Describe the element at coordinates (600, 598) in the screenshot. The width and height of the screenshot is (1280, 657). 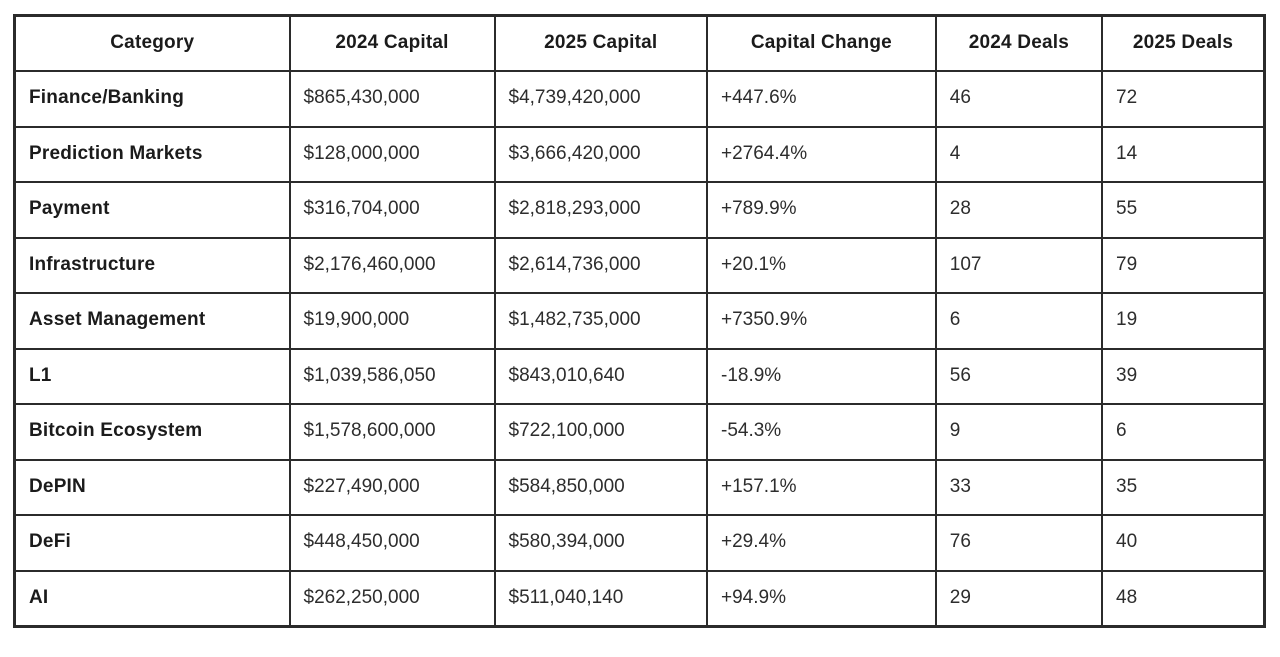
I see `capital-2025-cell: $511,040,140` at that location.